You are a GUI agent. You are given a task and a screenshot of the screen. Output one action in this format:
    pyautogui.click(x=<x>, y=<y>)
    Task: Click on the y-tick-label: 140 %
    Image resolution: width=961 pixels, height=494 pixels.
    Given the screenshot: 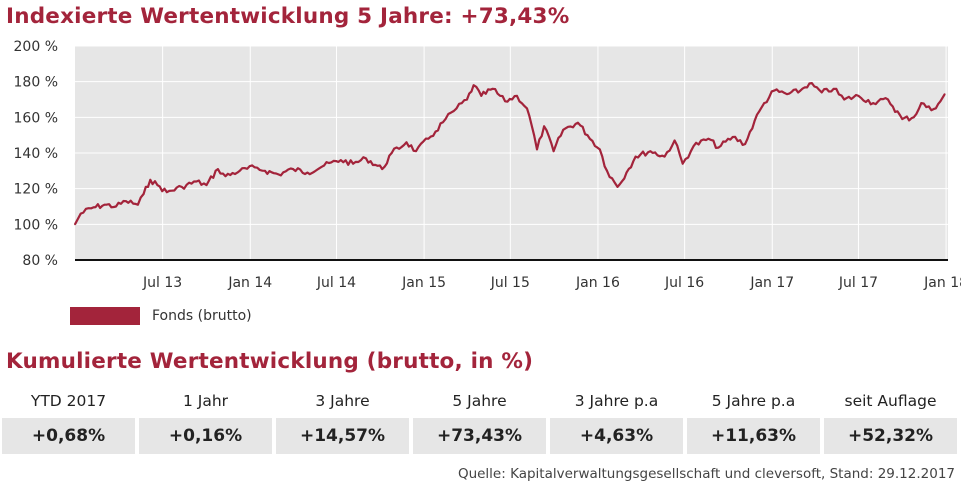 What is the action you would take?
    pyautogui.click(x=36, y=154)
    